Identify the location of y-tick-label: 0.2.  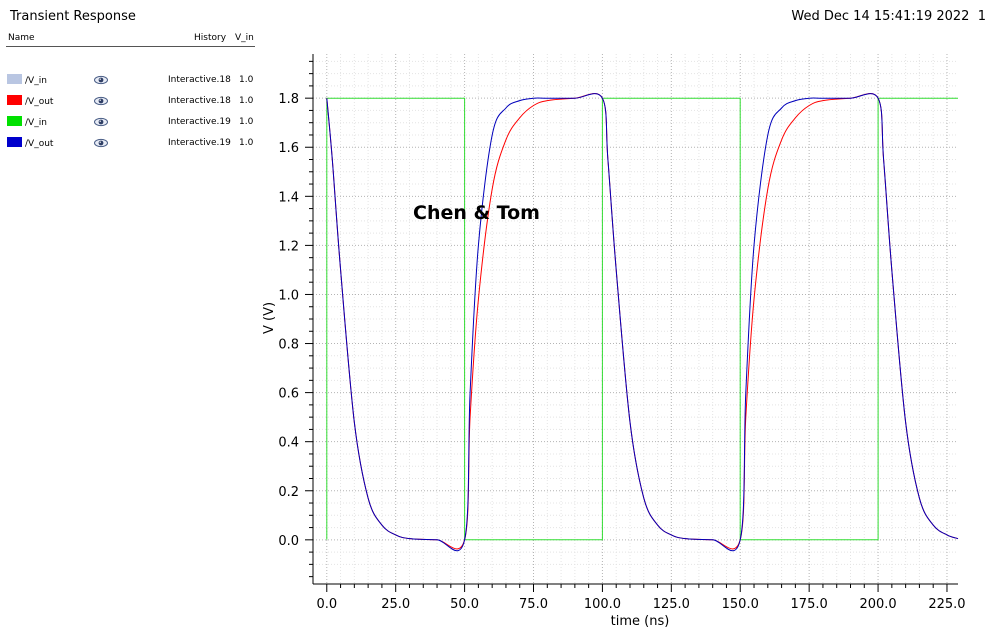
(288, 492).